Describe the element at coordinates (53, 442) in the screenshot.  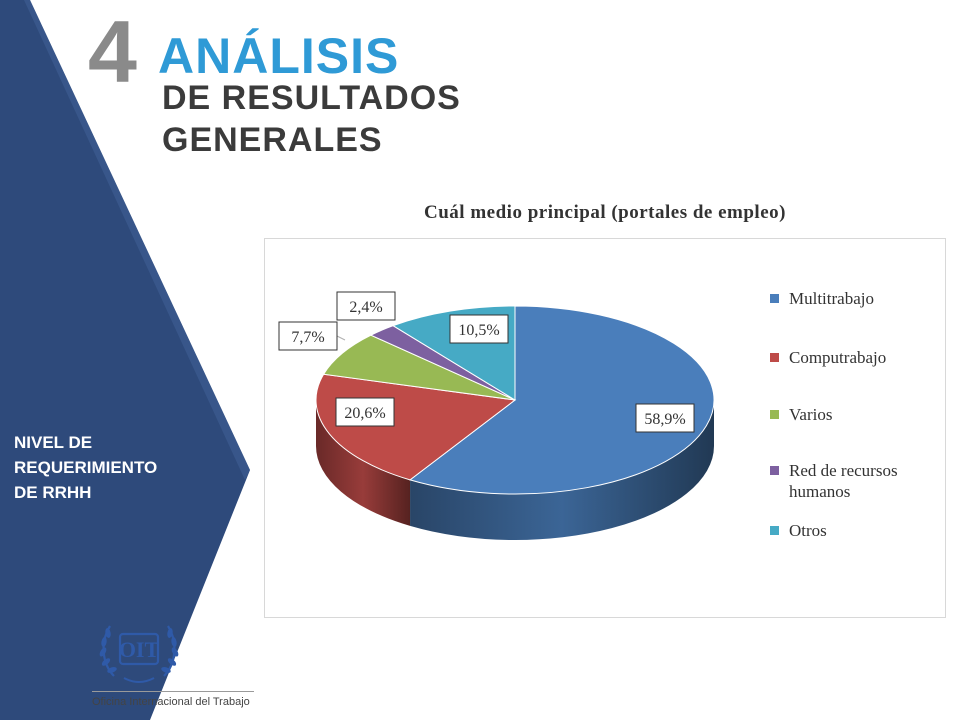
I see `sidebar-label-line: NIVEL DE` at that location.